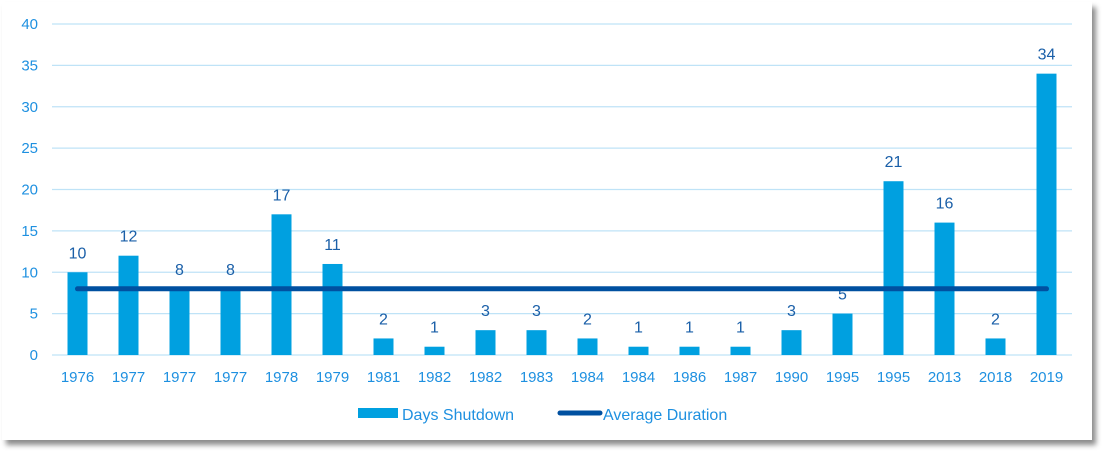 This screenshot has height=456, width=1102. Describe the element at coordinates (29, 65) in the screenshot. I see `y-tick-label: 35` at that location.